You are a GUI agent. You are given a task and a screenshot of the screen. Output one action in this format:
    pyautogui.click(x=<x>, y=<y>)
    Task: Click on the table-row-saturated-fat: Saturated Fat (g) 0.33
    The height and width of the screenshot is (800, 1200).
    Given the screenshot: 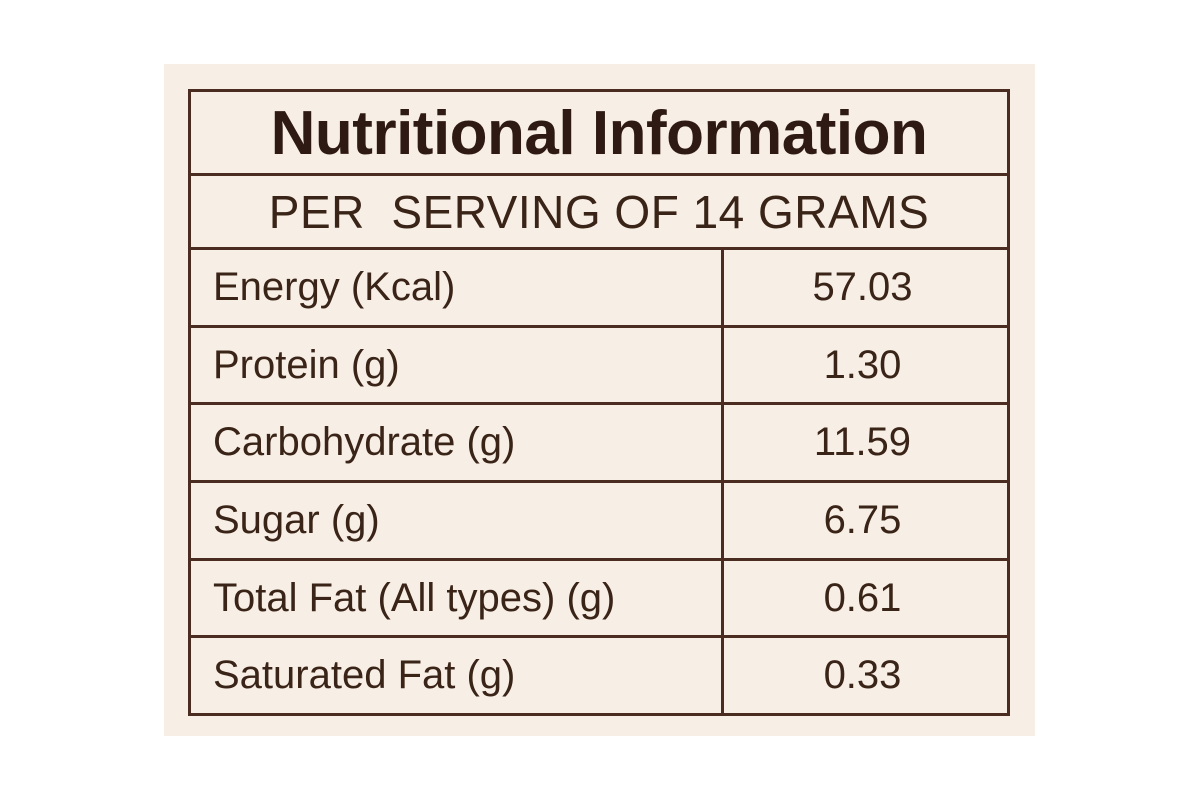 What is the action you would take?
    pyautogui.click(x=599, y=676)
    